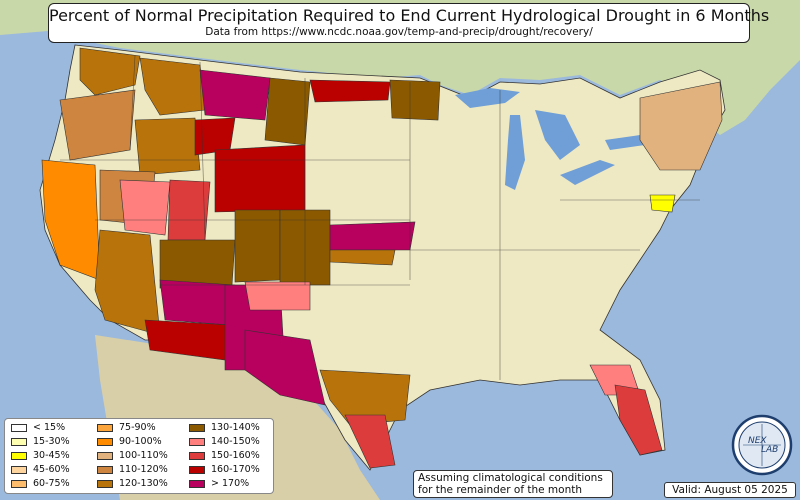  Describe the element at coordinates (769, 450) in the screenshot. I see `logo-text-2: LAB` at that location.